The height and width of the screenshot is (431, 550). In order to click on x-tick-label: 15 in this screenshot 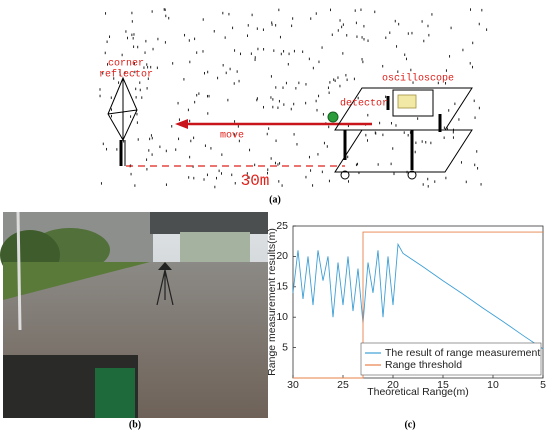, I will do `click(443, 385)`.